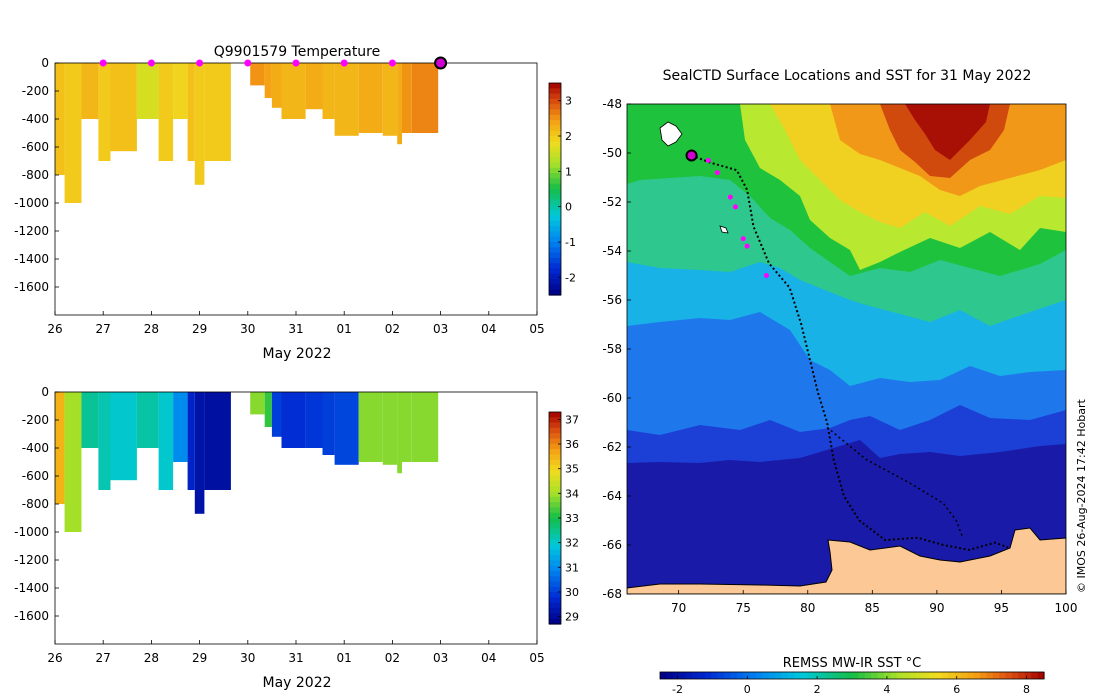 The height and width of the screenshot is (700, 1100). I want to click on temperature-x-tick-label: 27, so click(103, 329).